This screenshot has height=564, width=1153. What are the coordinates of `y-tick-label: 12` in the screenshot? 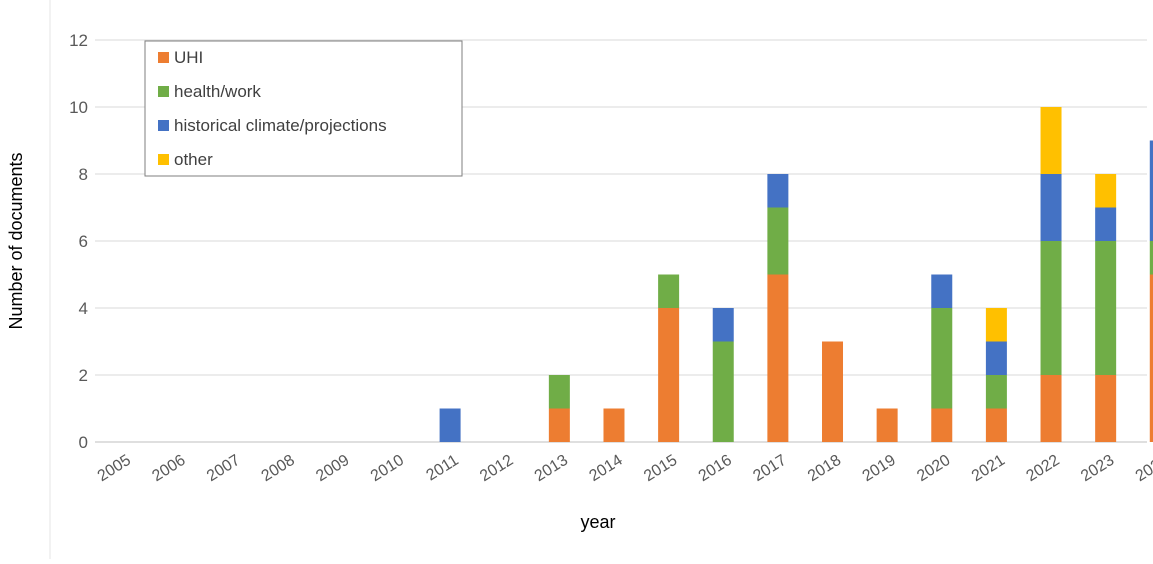 It's located at (78, 40).